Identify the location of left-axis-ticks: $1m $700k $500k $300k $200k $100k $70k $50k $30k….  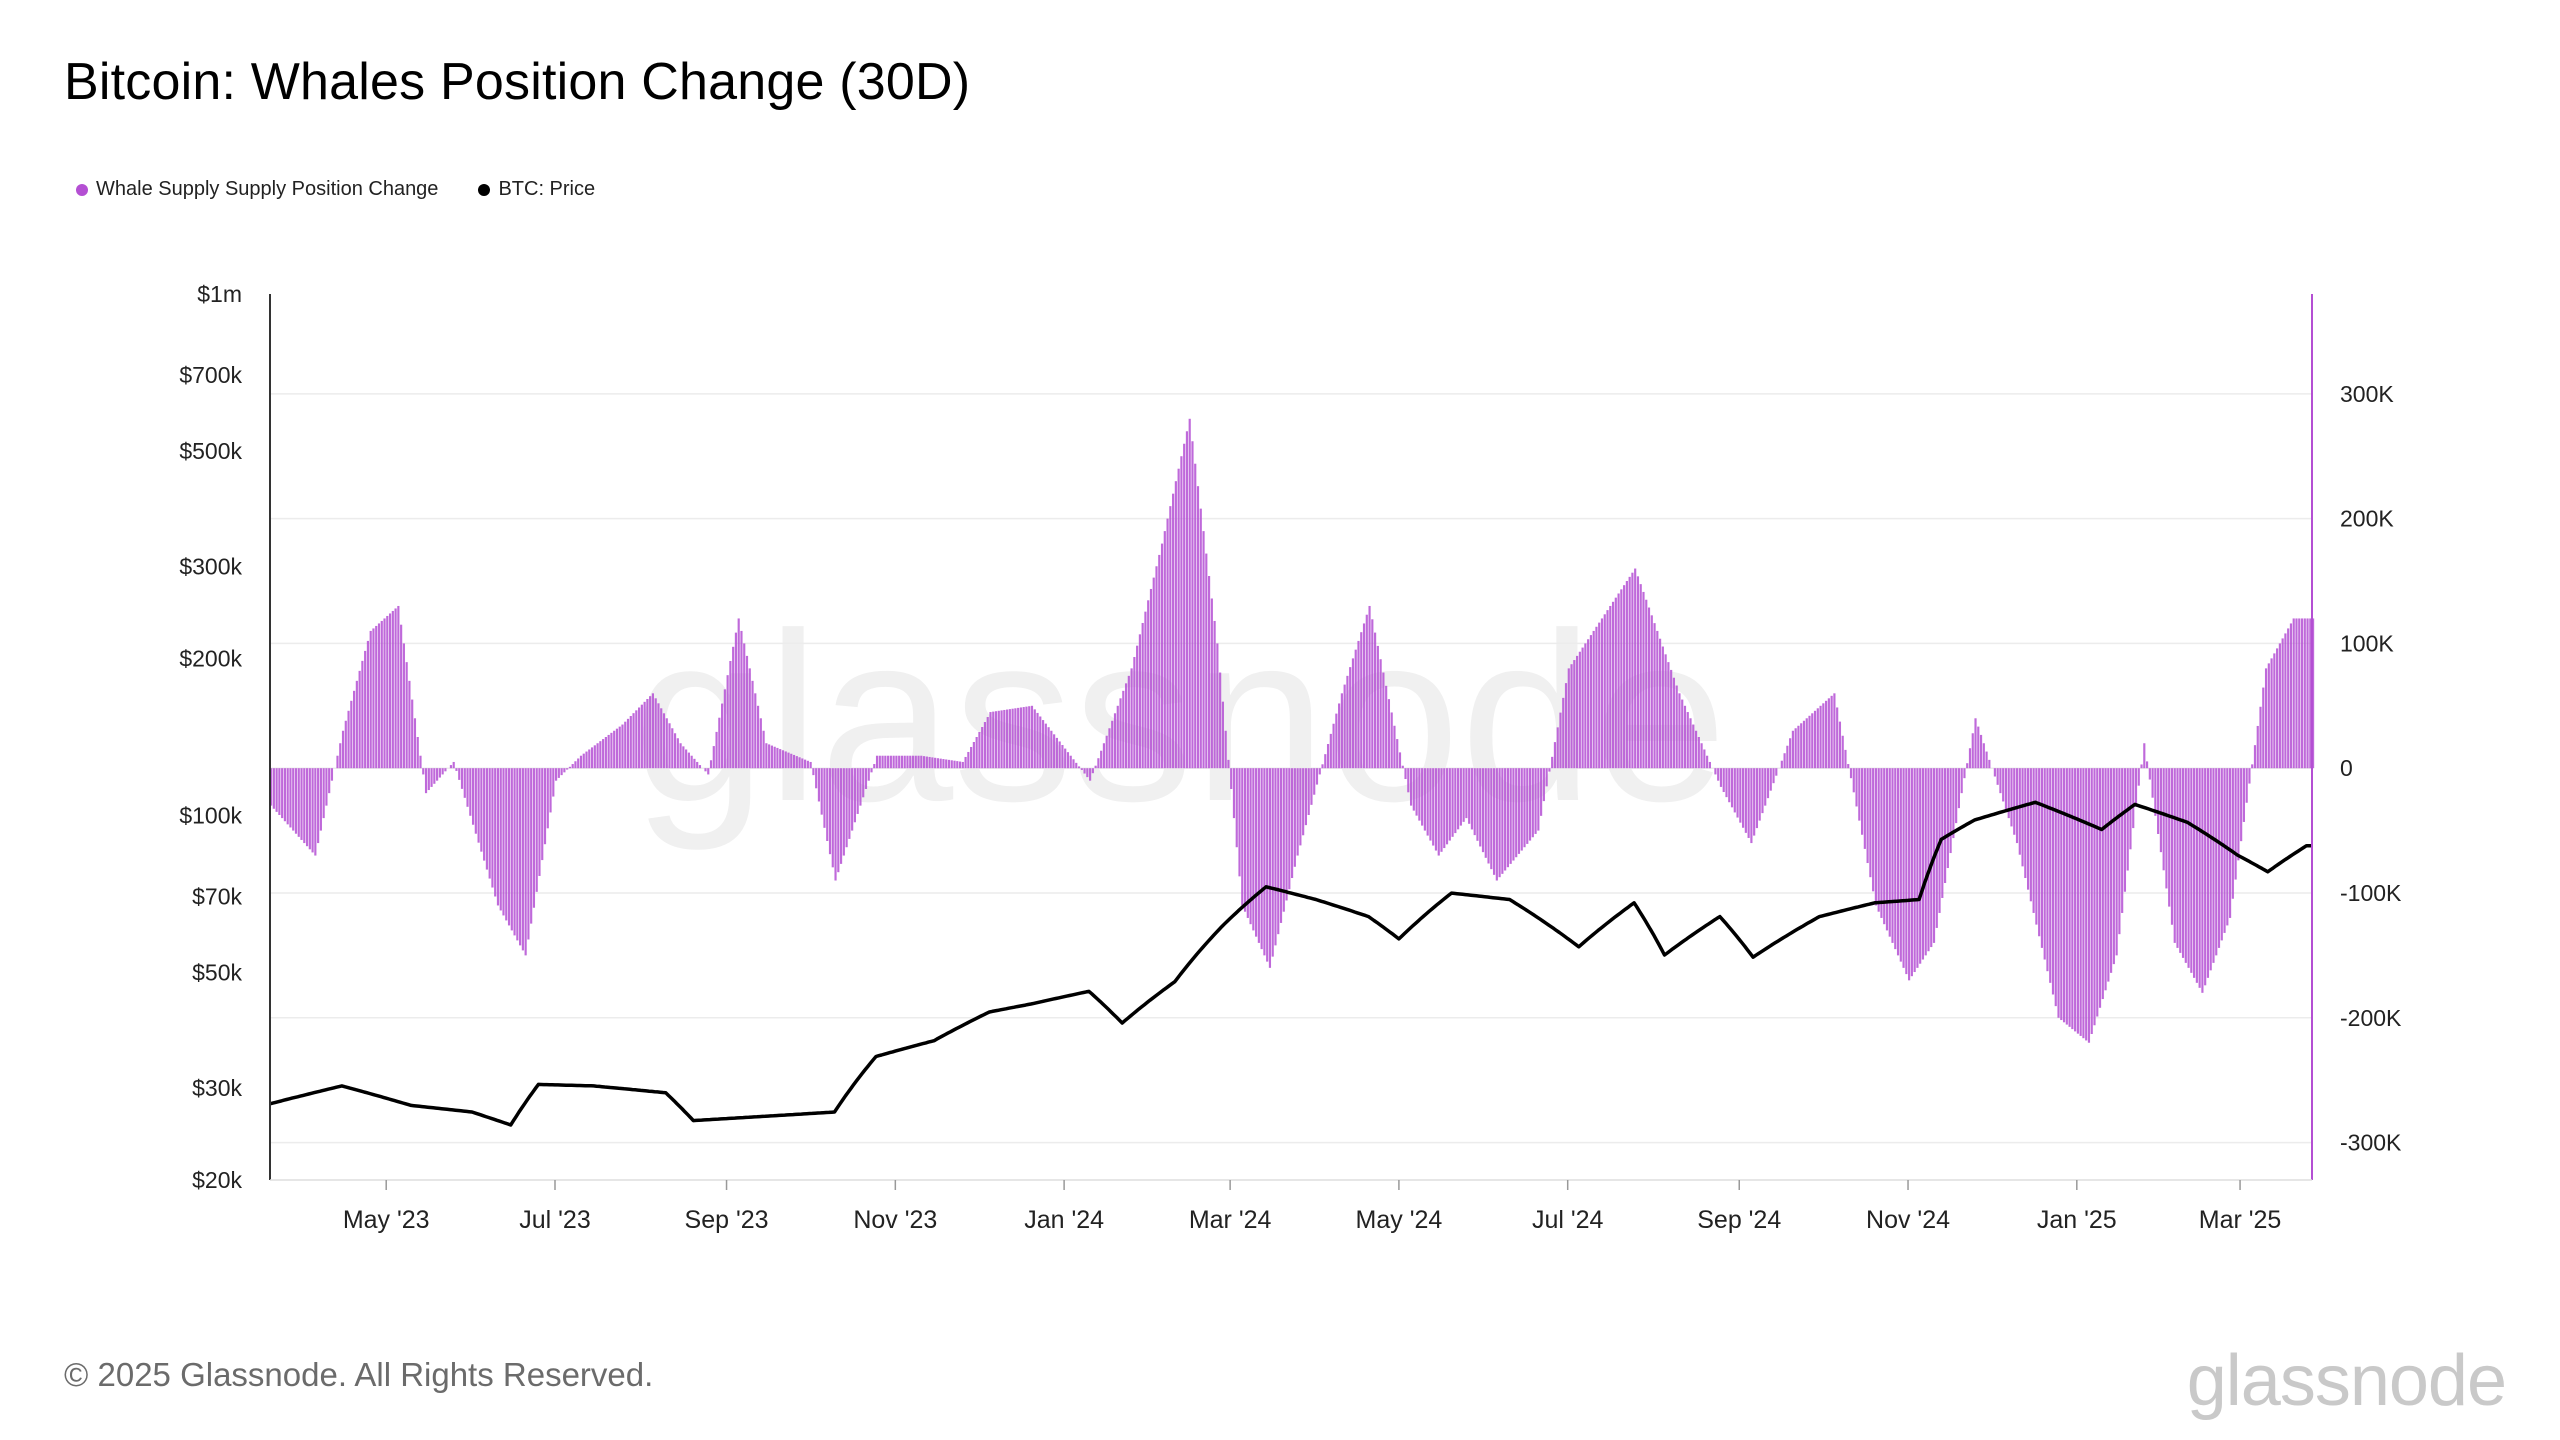
(210, 737).